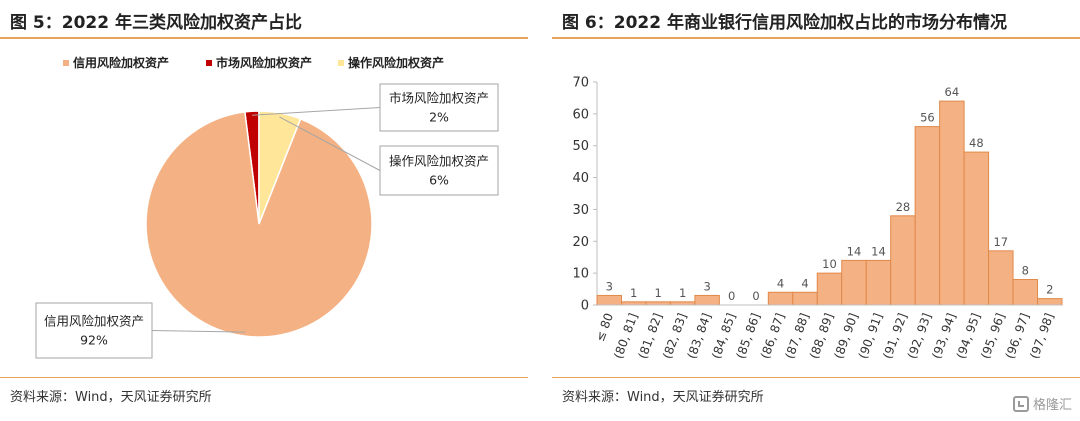 The height and width of the screenshot is (421, 1080). Describe the element at coordinates (604, 327) in the screenshot. I see `x-tick-label: ≤ 80` at that location.